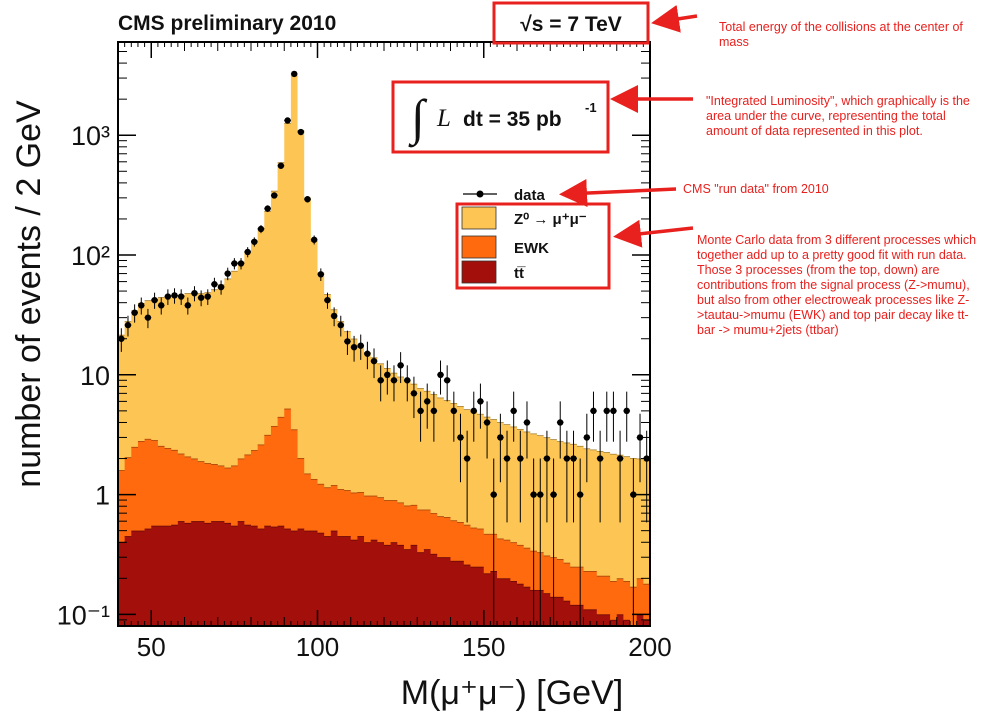 Image resolution: width=989 pixels, height=720 pixels. I want to click on data-annotation: CMS "run data" from 2010, so click(756, 189).